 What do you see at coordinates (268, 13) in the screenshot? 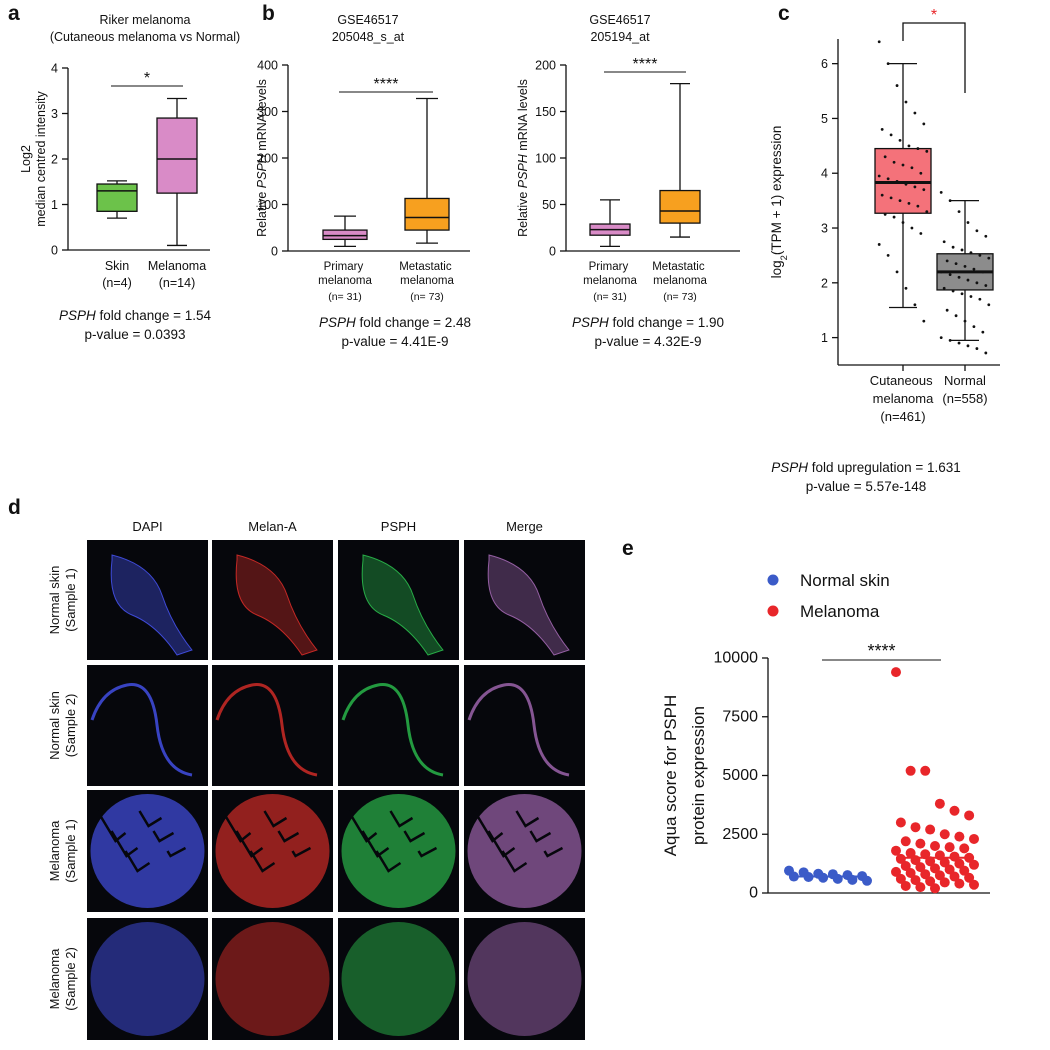
I see `panel-label: b` at bounding box center [268, 13].